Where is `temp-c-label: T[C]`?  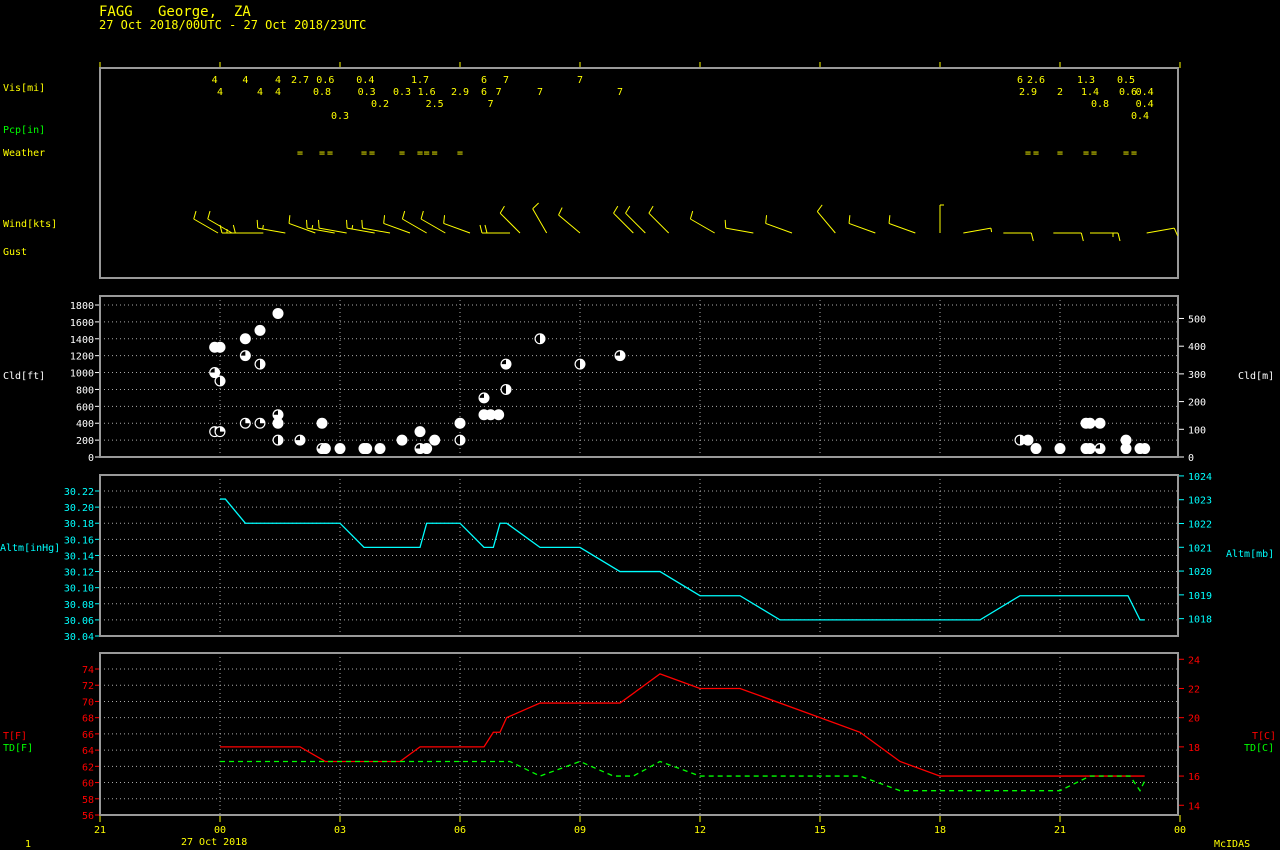 temp-c-label: T[C] is located at coordinates (1264, 736).